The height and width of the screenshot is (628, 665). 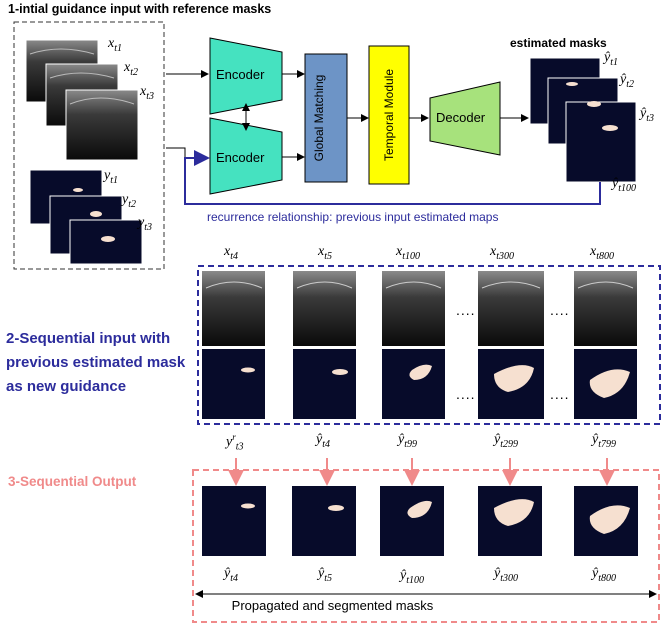 I want to click on temporal-module-block, so click(x=389, y=115).